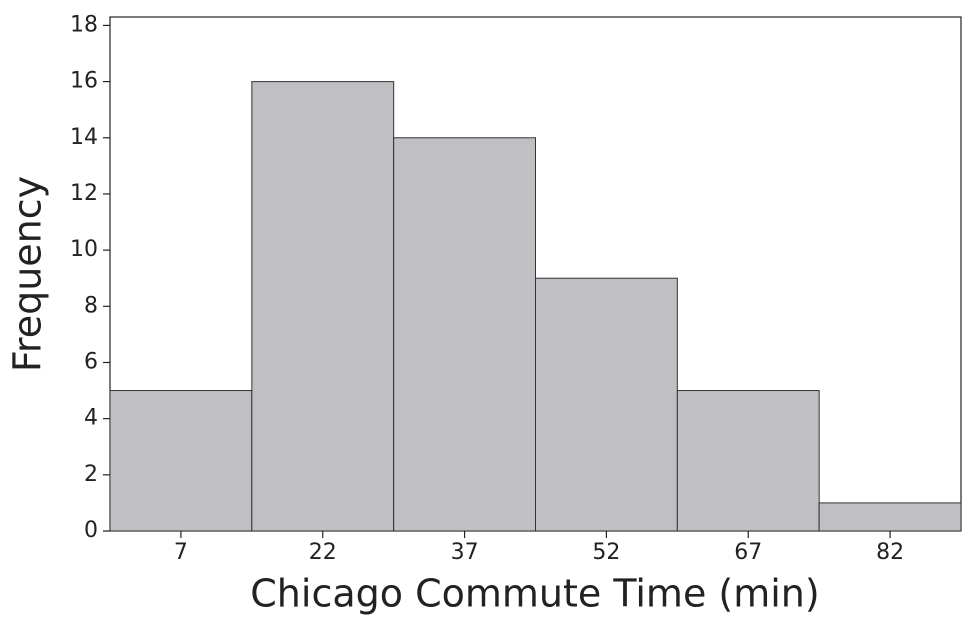 The height and width of the screenshot is (630, 972). I want to click on y-tick-label: 6, so click(91, 361).